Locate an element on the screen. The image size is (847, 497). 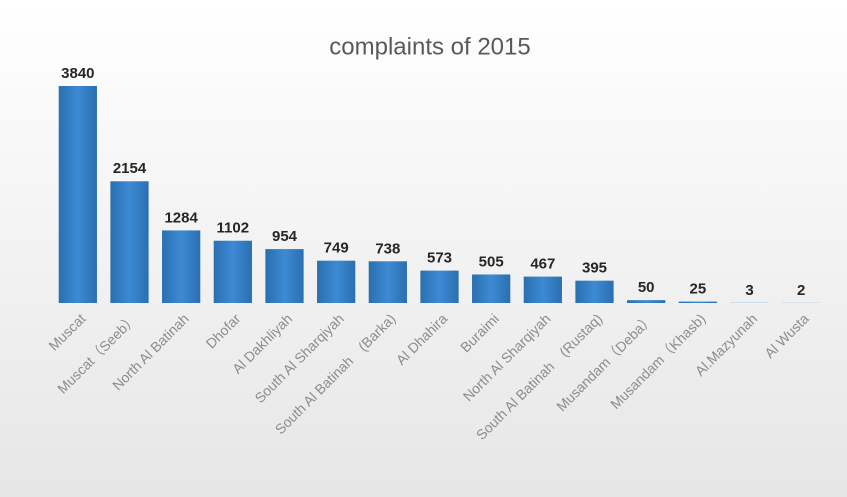
value-label: 505 is located at coordinates (491, 261).